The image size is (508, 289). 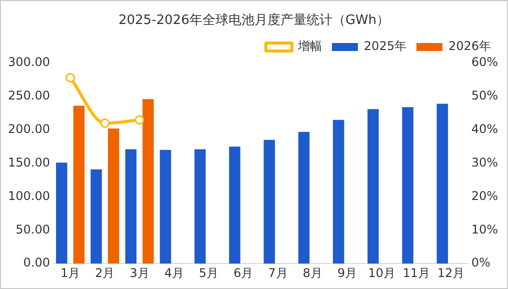 What do you see at coordinates (29, 129) in the screenshot?
I see `y-tick-label: 200.00` at bounding box center [29, 129].